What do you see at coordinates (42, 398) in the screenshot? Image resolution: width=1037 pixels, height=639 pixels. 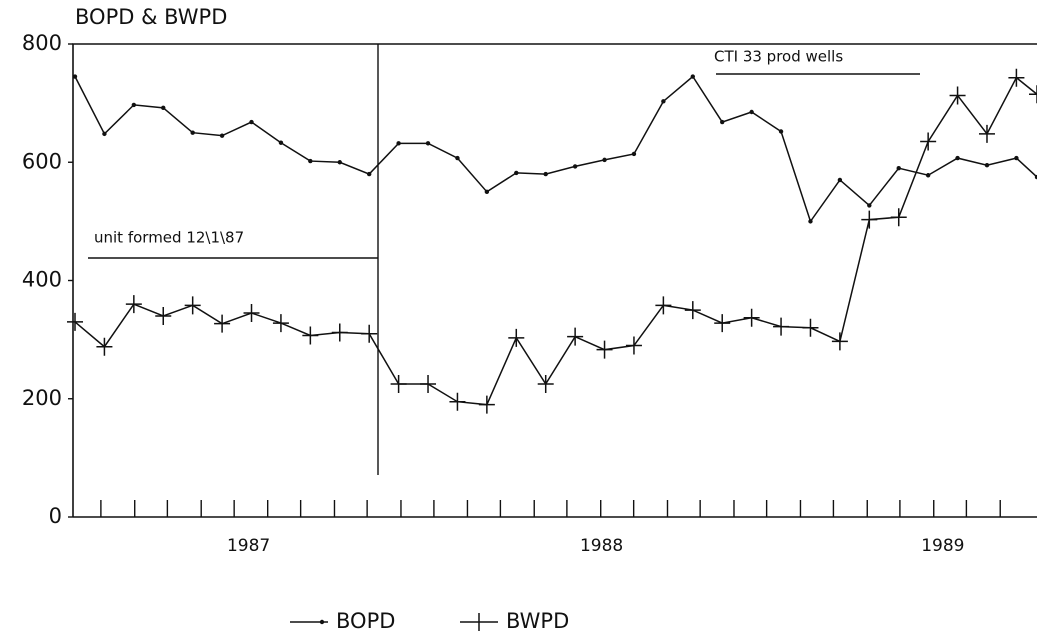 I see `y-tick-label: 200` at bounding box center [42, 398].